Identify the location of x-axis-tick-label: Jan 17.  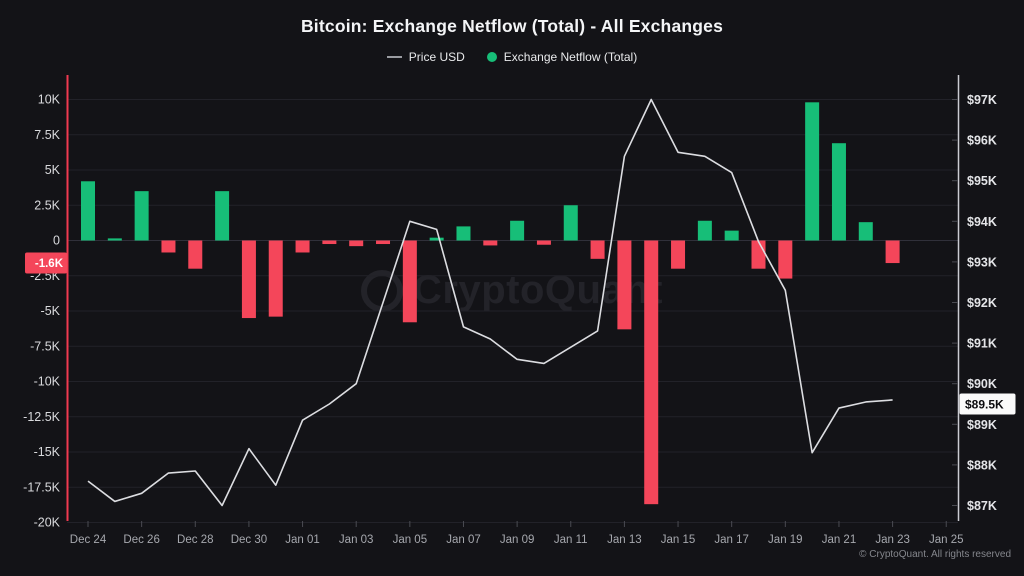
(731, 540).